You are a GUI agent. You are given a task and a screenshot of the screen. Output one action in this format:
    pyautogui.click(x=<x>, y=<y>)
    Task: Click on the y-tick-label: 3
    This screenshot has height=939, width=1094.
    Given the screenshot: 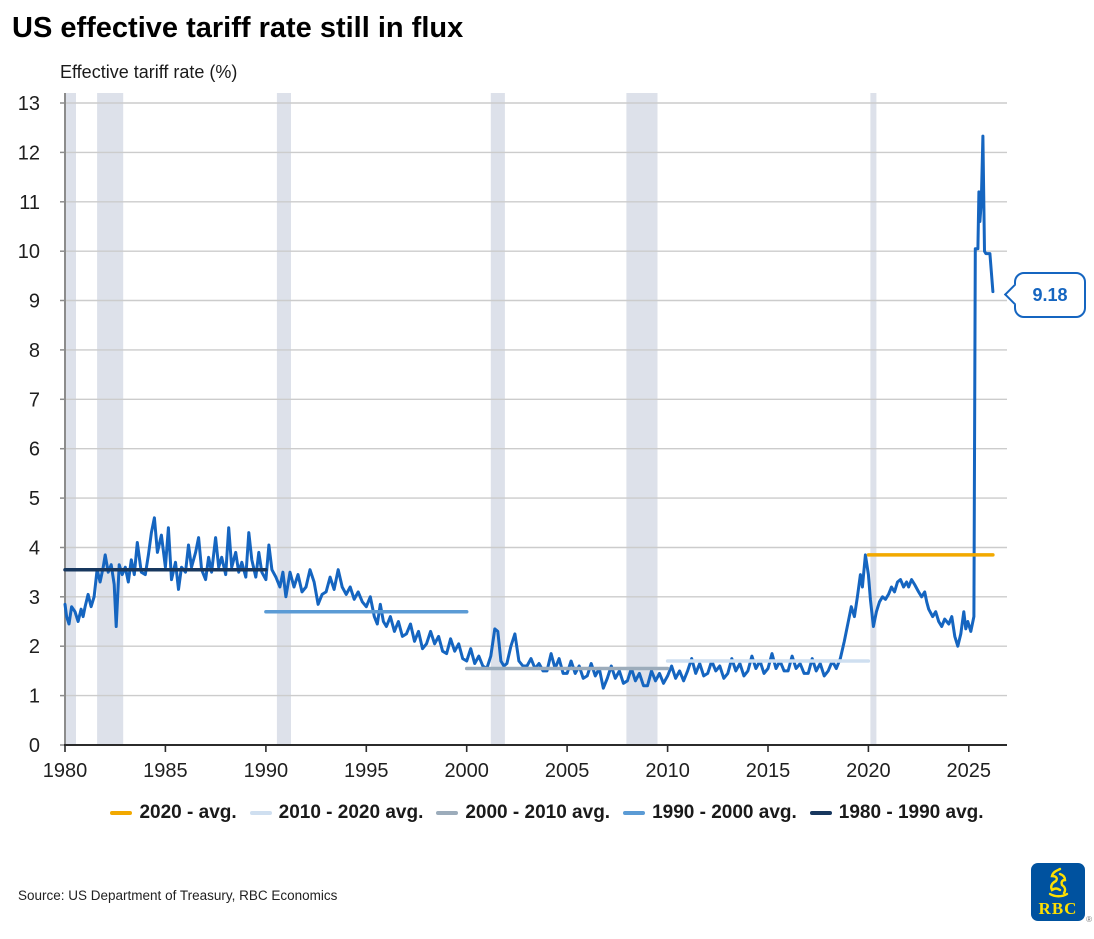 What is the action you would take?
    pyautogui.click(x=34, y=598)
    